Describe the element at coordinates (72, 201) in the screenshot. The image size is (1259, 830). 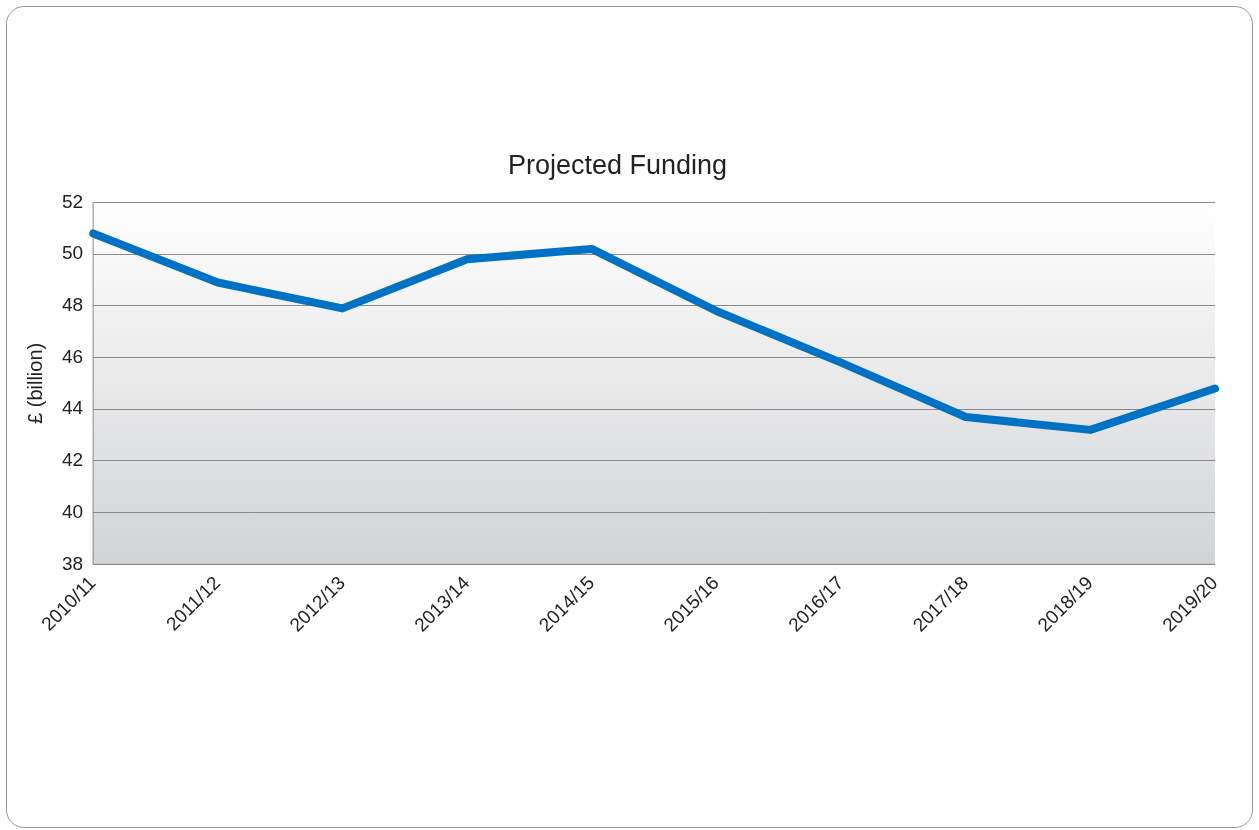
I see `y-tick-label: 52` at that location.